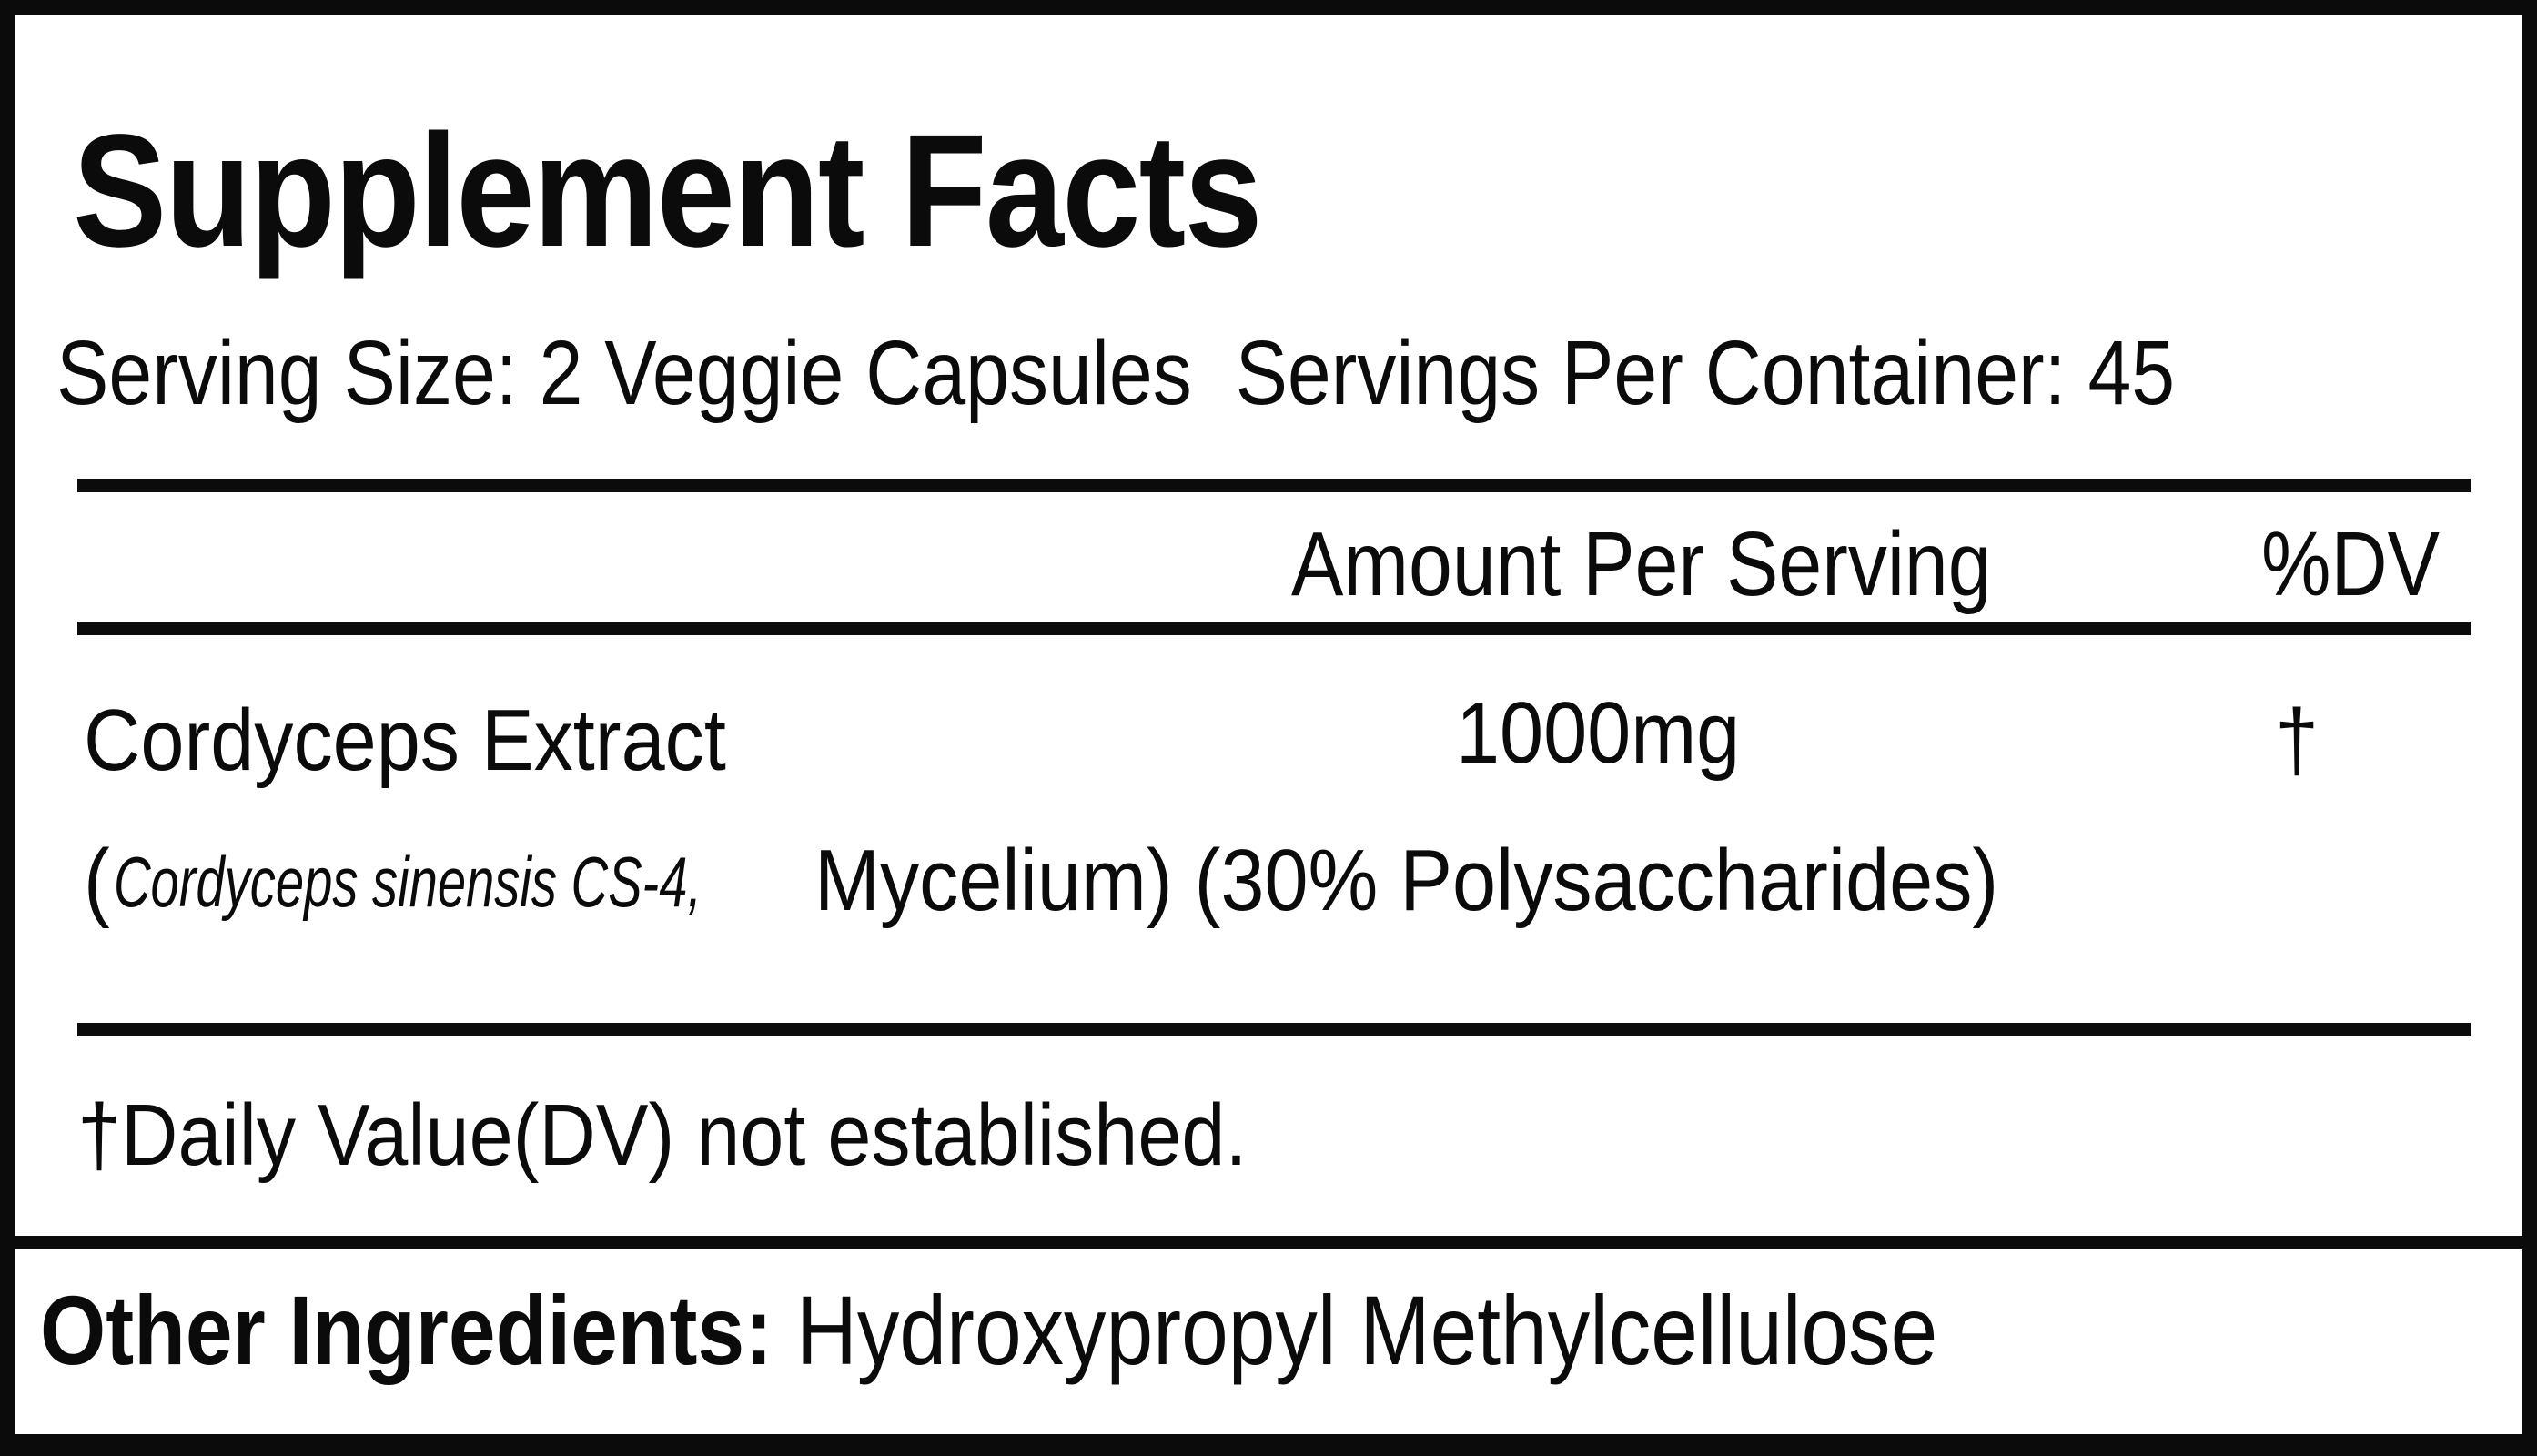 The width and height of the screenshot is (2537, 1456). Describe the element at coordinates (406, 1330) in the screenshot. I see `other-ingredients-label: Other Ingredients:` at that location.